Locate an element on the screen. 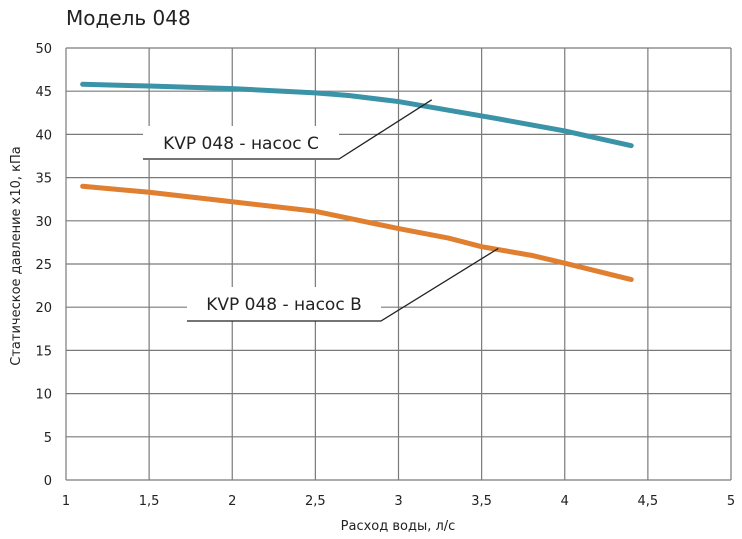 The image size is (742, 539). annotation-label-0: KVP 048 - насос C is located at coordinates (241, 144).